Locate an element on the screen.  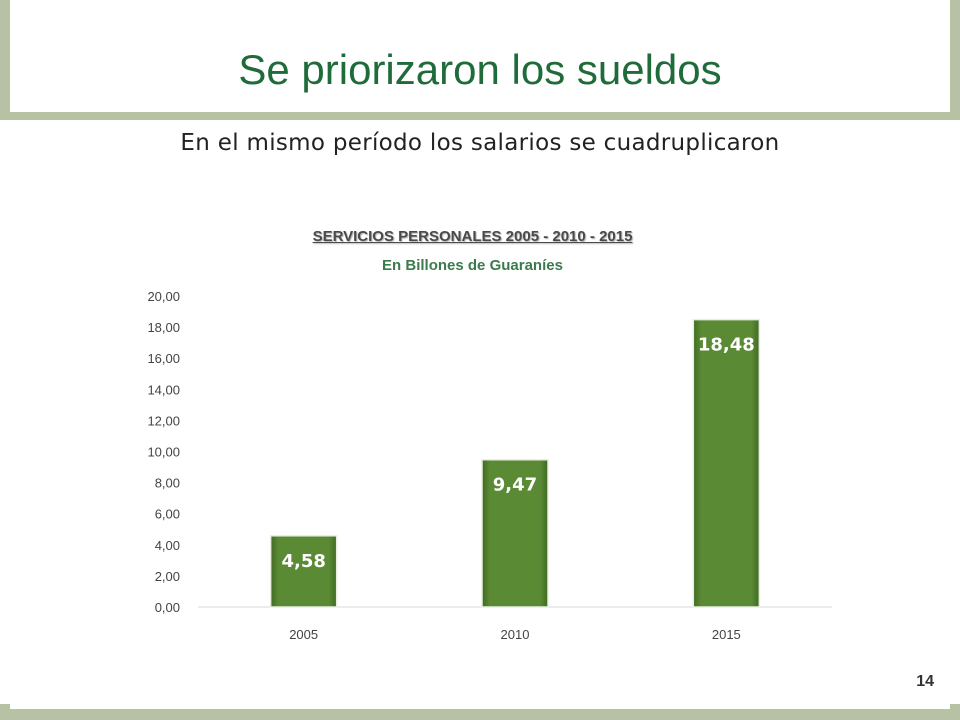
page-number: 14 is located at coordinates (925, 681).